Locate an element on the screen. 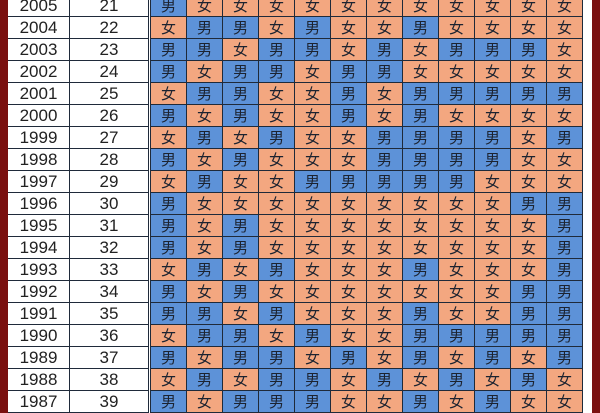 This screenshot has height=413, width=600. age-cell: 22 is located at coordinates (109, 27).